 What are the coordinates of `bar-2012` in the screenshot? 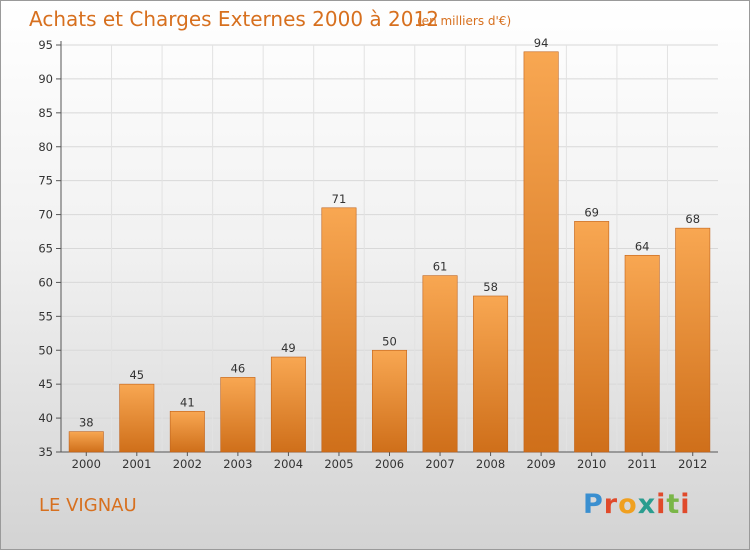 It's located at (693, 340).